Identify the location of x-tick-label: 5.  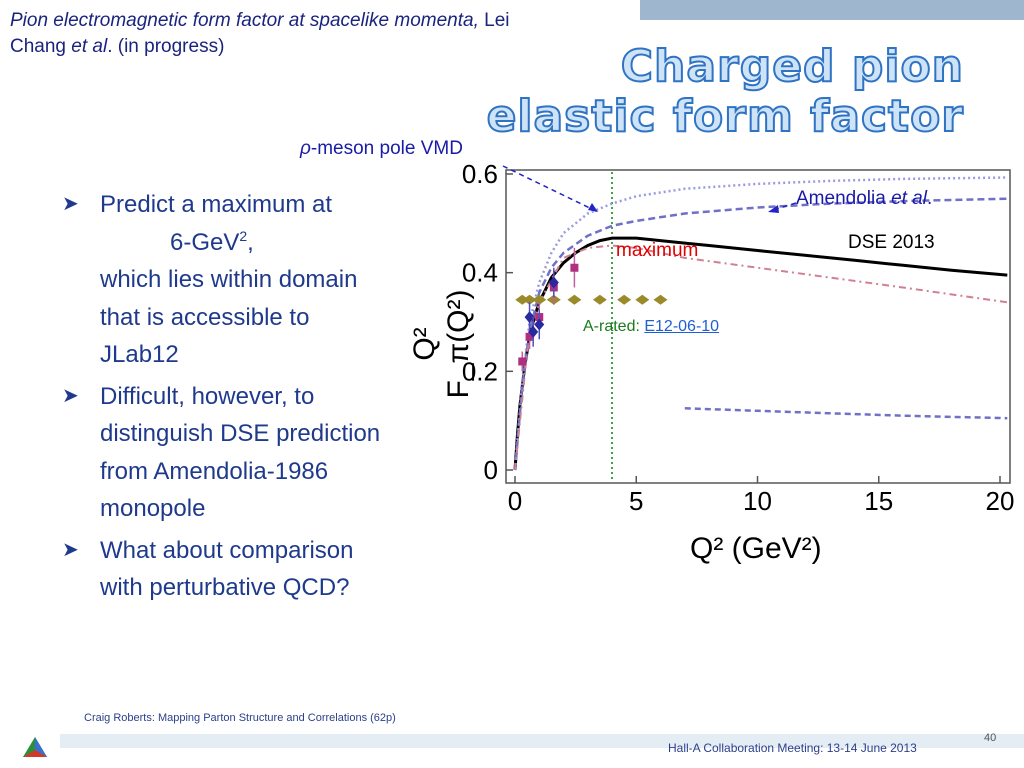
(636, 501).